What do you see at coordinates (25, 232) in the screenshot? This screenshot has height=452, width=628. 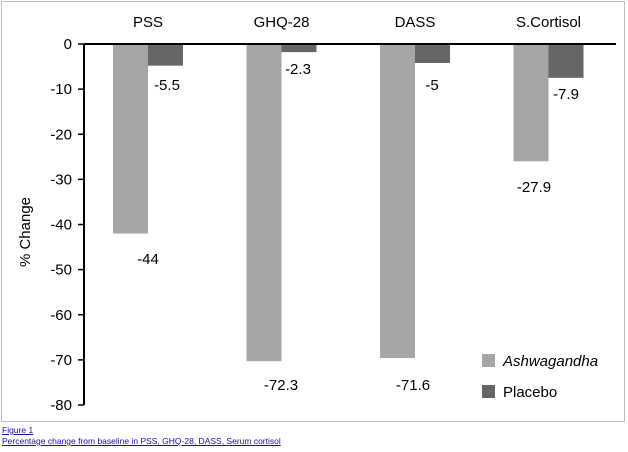 I see `y-axis-title: % Change` at bounding box center [25, 232].